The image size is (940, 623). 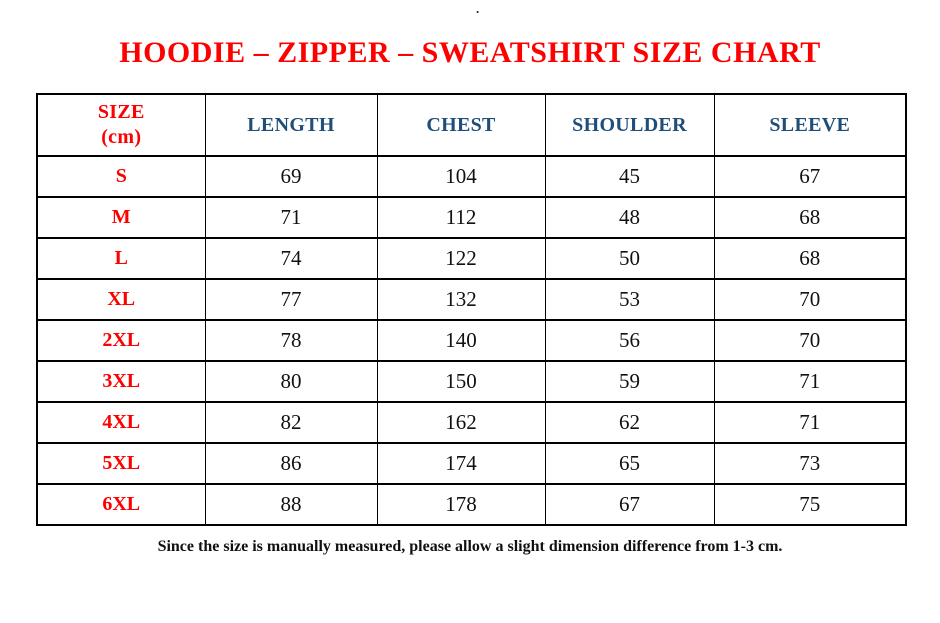 What do you see at coordinates (461, 422) in the screenshot?
I see `chest-value: 162` at bounding box center [461, 422].